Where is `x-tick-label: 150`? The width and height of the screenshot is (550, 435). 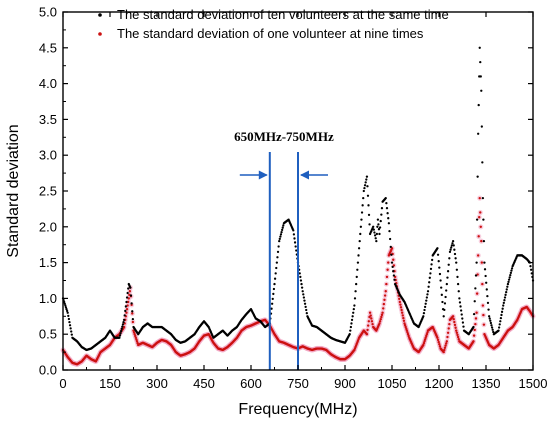
x-tick-label: 150 is located at coordinates (110, 383).